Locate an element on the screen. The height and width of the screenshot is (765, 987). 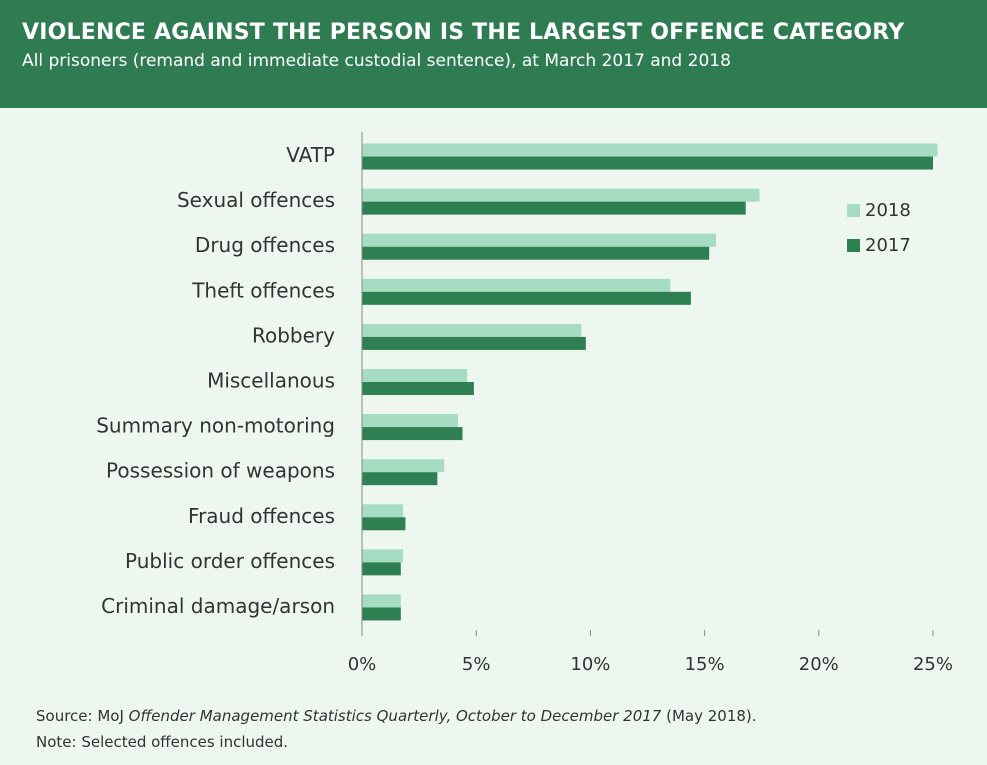
x-tick-label: 25% is located at coordinates (933, 664).